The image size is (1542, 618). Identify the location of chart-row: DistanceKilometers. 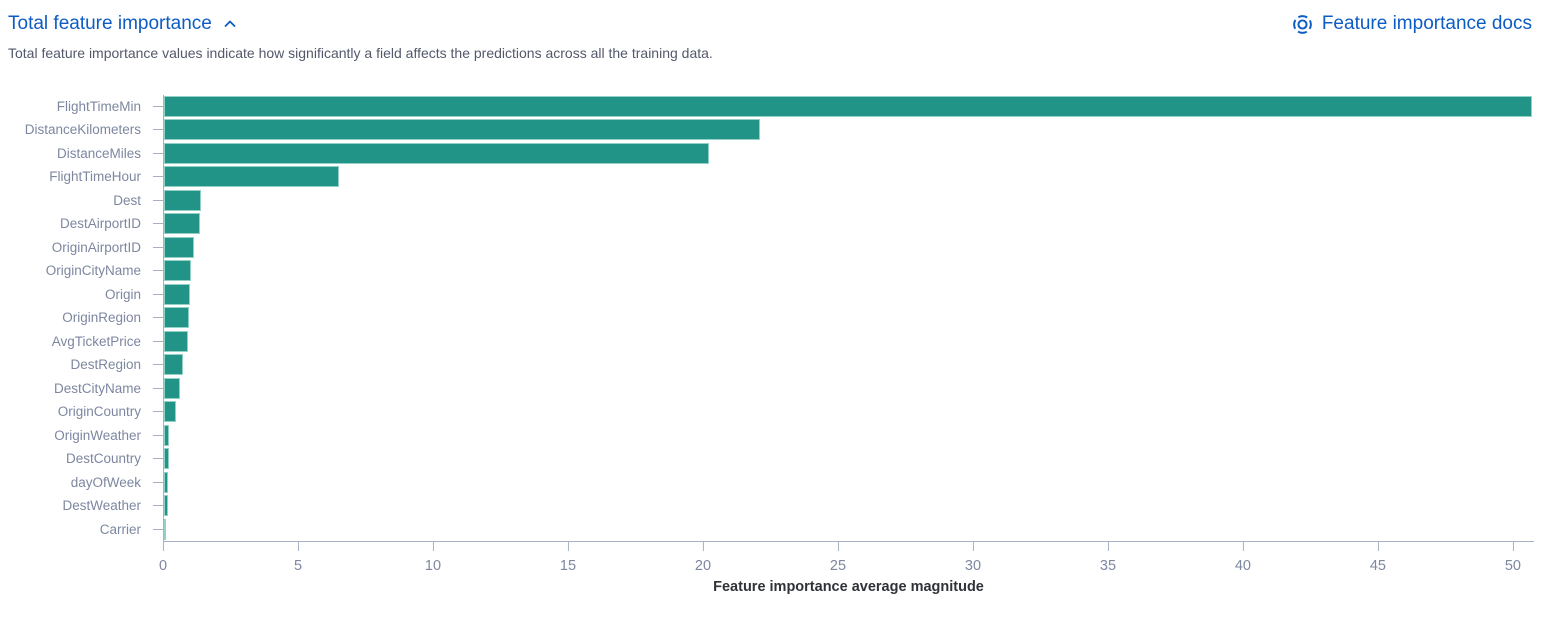
(767, 130).